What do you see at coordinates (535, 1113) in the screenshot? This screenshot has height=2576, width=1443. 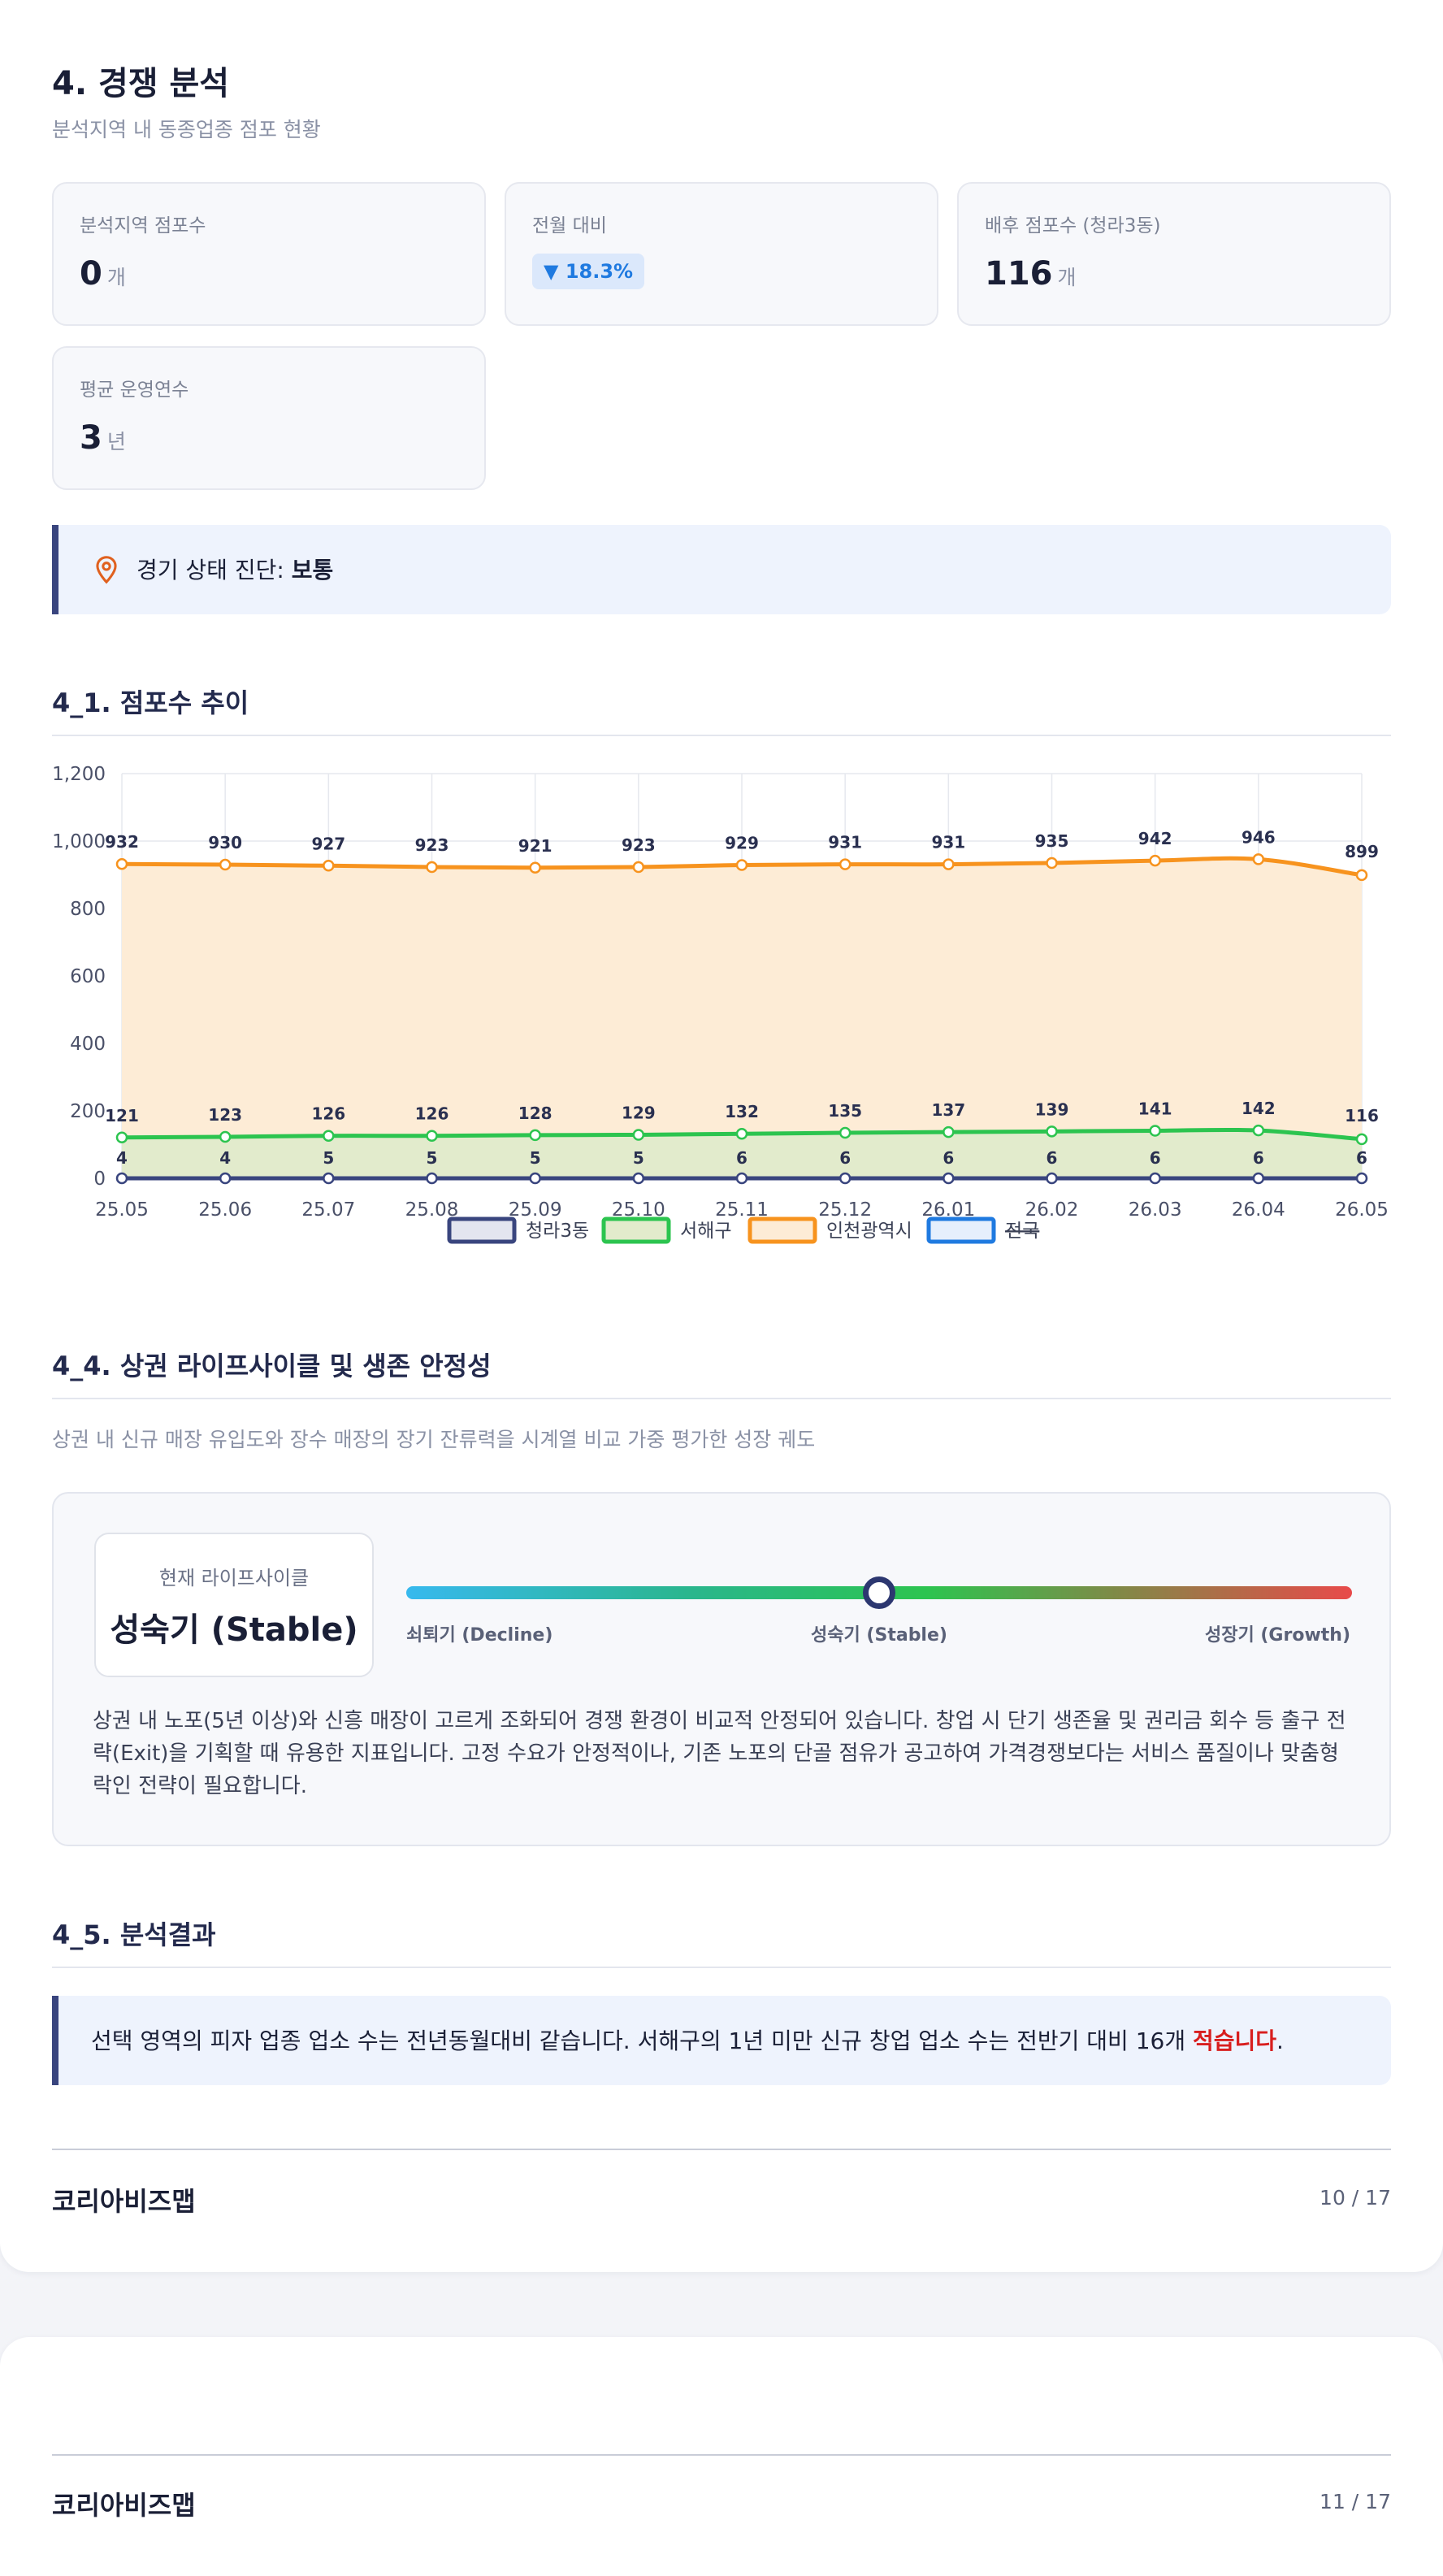 I see `data-label: 128` at bounding box center [535, 1113].